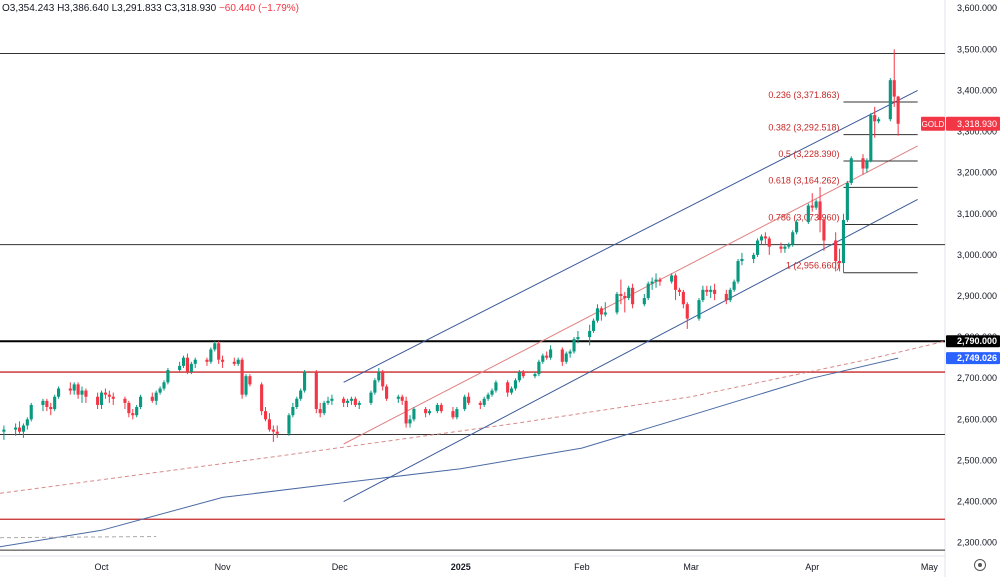 This screenshot has height=577, width=1000. Describe the element at coordinates (977, 502) in the screenshot. I see `price-tick-label: 2,400.000` at that location.